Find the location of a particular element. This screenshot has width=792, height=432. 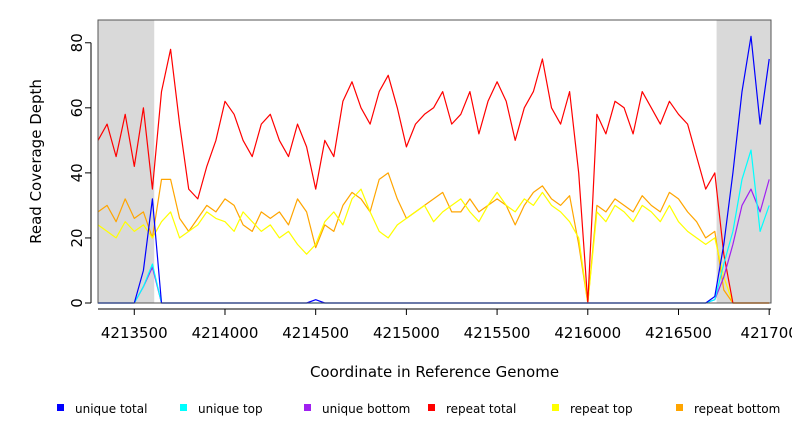

legend-item-repeat-bottom: repeat bottom is located at coordinates (728, 409).